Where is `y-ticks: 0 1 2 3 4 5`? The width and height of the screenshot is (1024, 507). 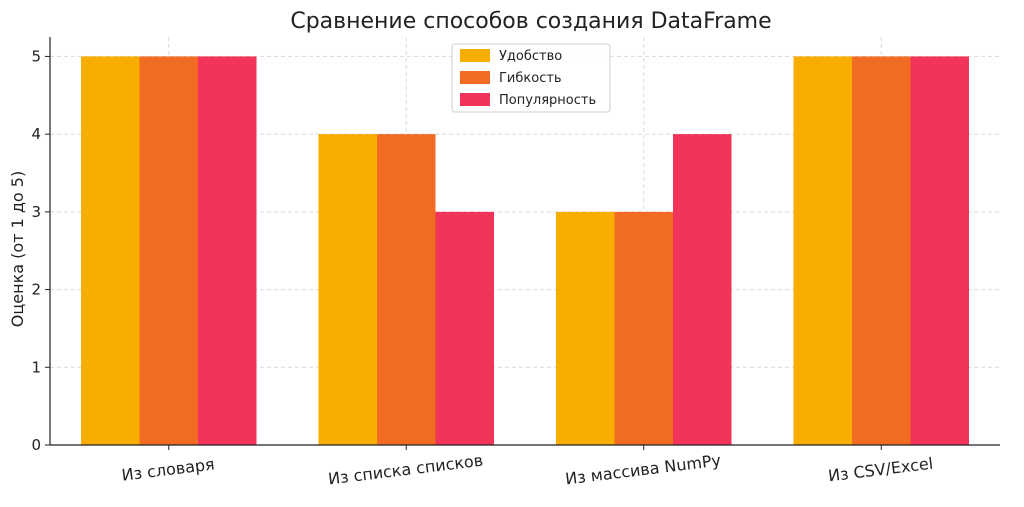
y-ticks: 0 1 2 3 4 5 is located at coordinates (40, 250).